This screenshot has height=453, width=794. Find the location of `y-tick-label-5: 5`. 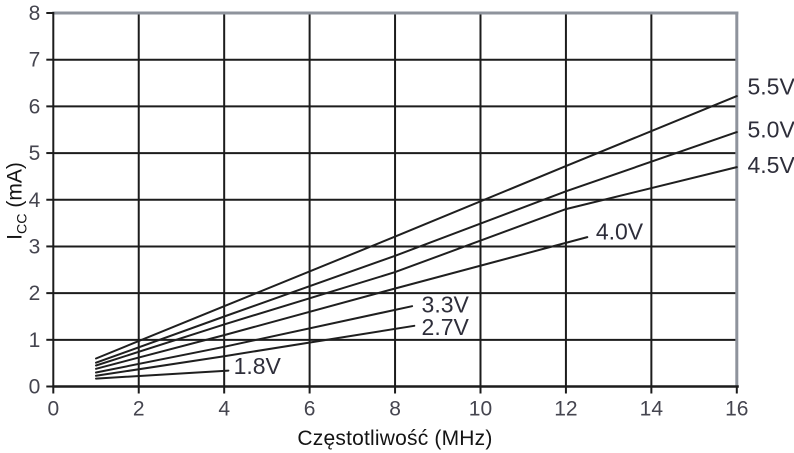

y-tick-label-5: 5 is located at coordinates (35, 153).